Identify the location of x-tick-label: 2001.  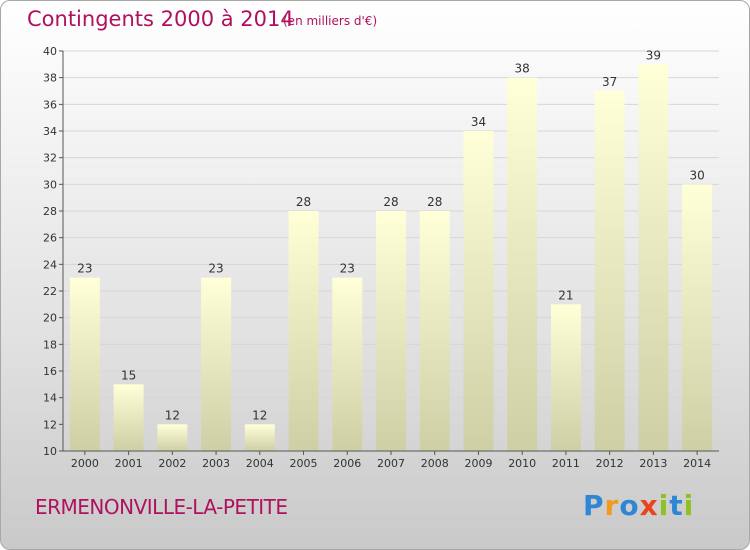
(129, 463).